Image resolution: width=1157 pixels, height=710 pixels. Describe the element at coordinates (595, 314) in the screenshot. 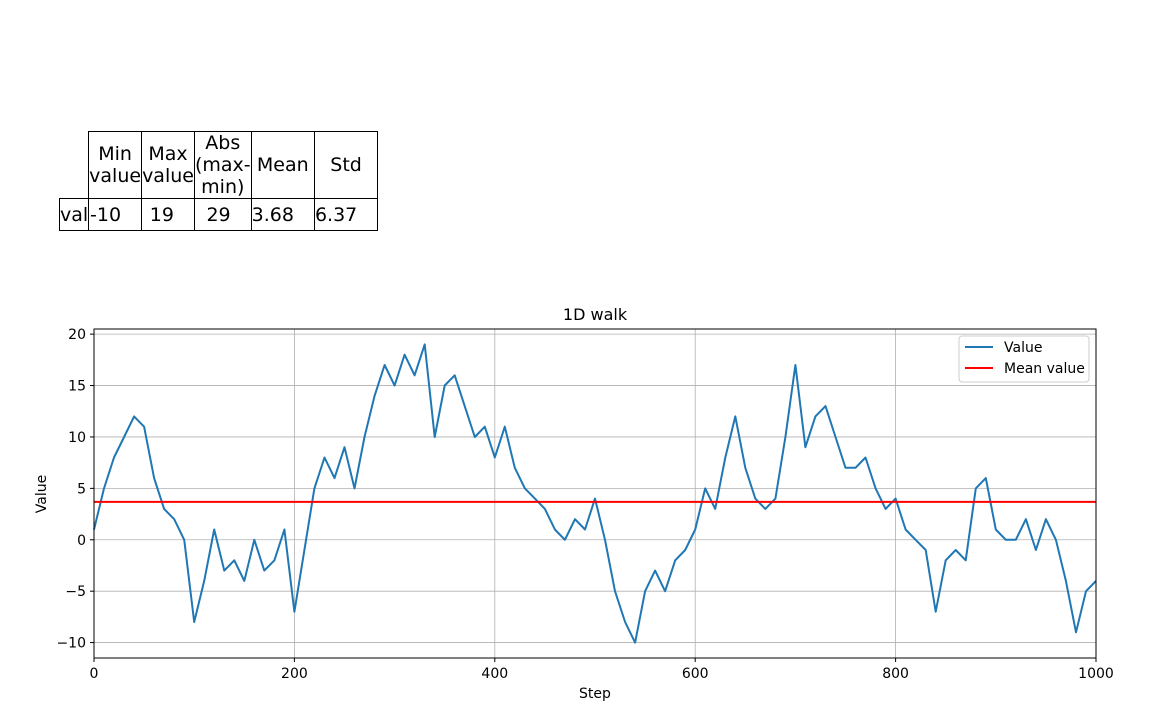

I see `chart-title: 1D walk` at that location.